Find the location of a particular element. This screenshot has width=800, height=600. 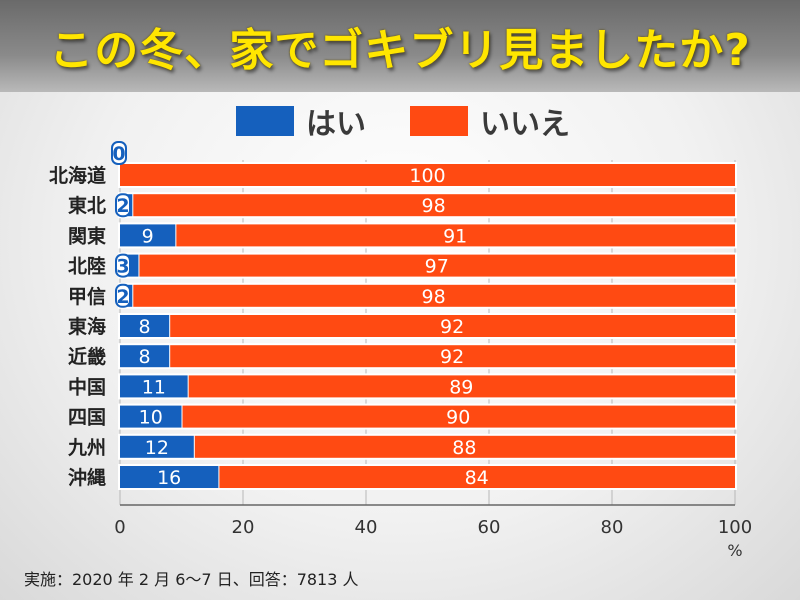

survey-footnote: 実施：2020 年 2 月 6〜7 日、回答：7813 人 is located at coordinates (191, 579).